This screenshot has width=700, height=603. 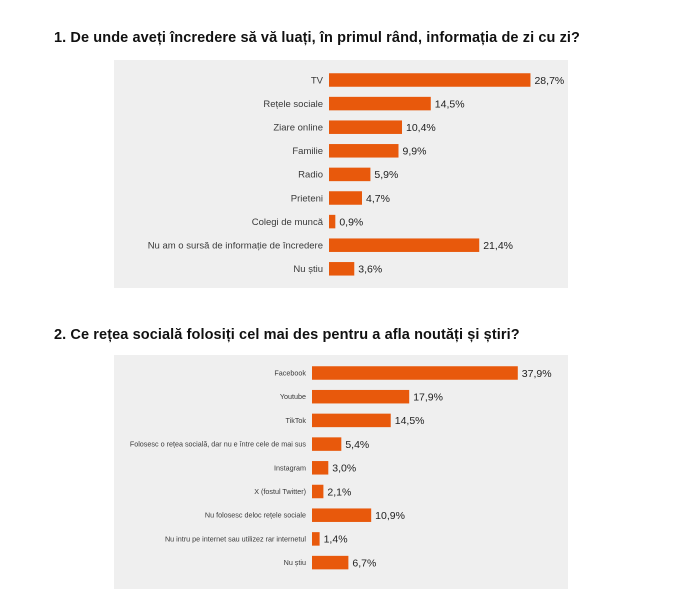 What do you see at coordinates (390, 516) in the screenshot?
I see `chart-2-value-label: 10,9%` at bounding box center [390, 516].